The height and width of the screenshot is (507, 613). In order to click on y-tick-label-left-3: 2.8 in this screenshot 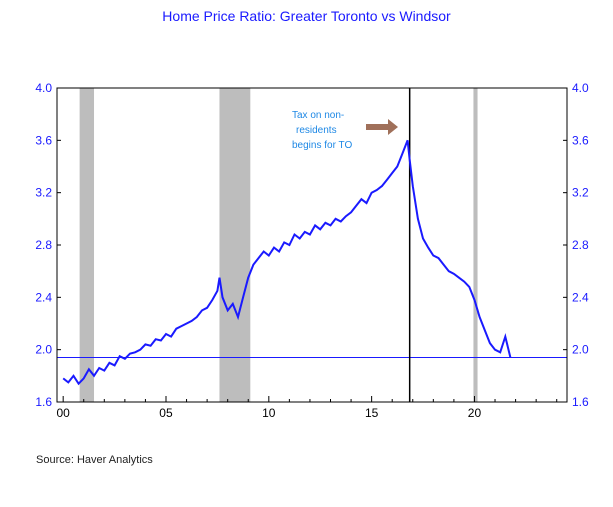, I will do `click(43, 245)`.